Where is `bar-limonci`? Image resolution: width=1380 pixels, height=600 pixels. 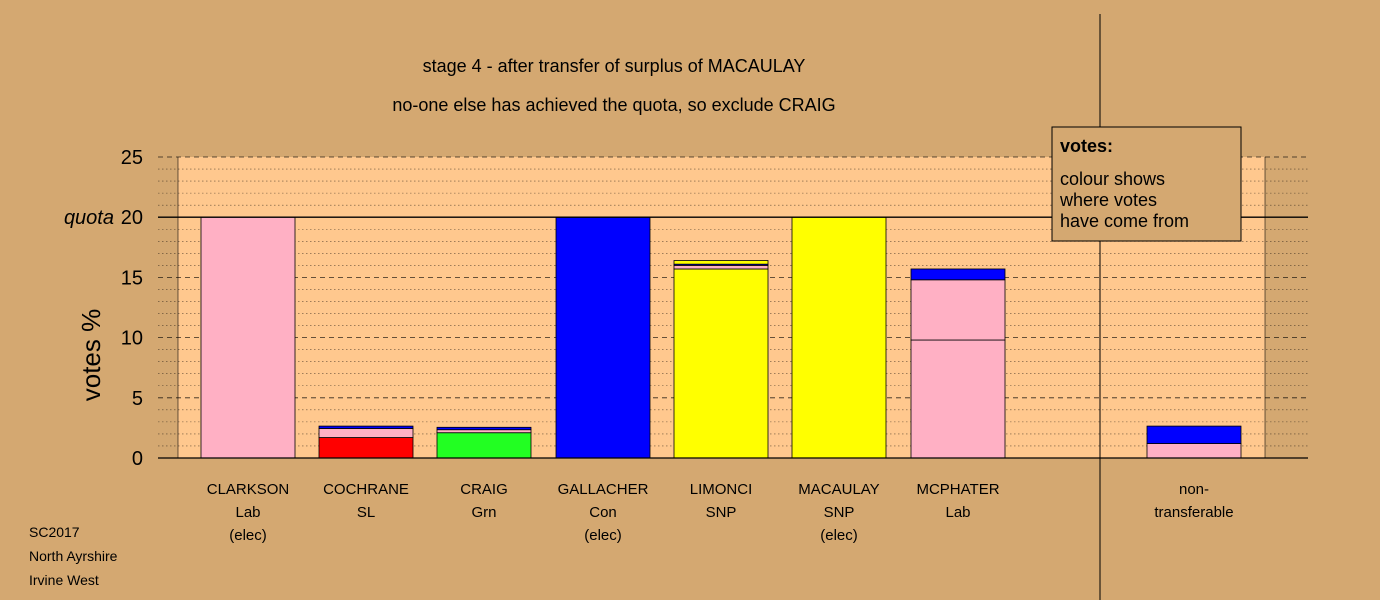 bar-limonci is located at coordinates (721, 359).